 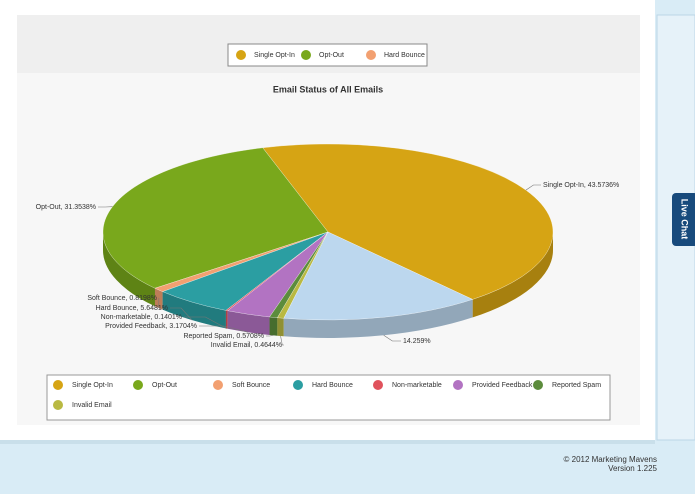 I want to click on data-label: Opt-Out, 31.3538%, so click(x=66, y=207).